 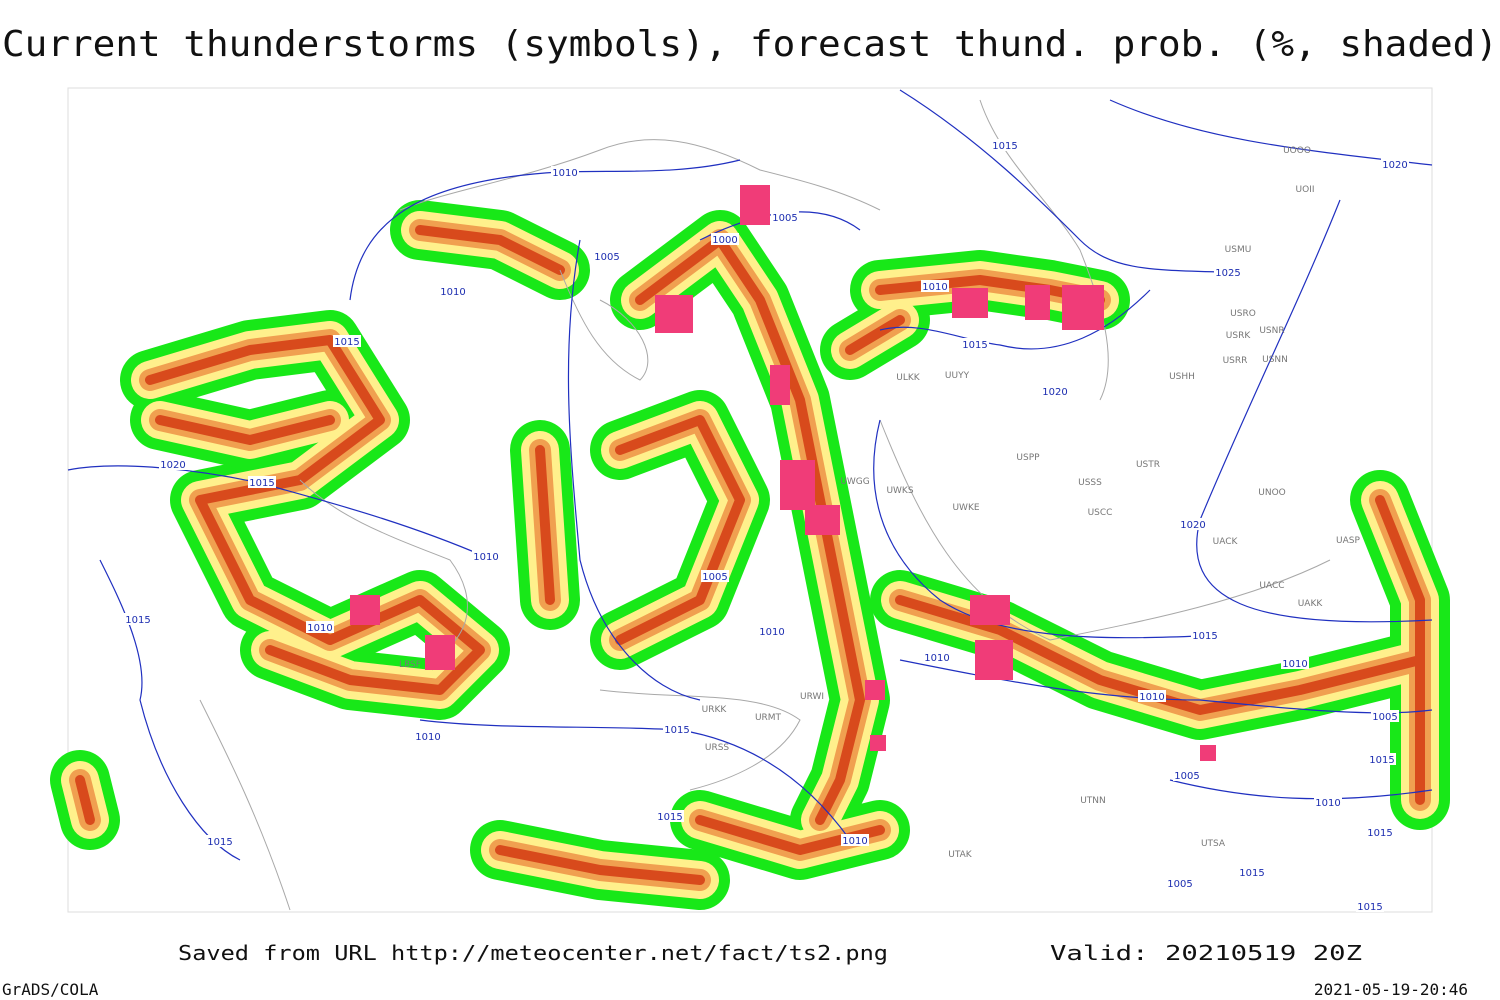 I want to click on station-code: USRO, so click(x=1243, y=314).